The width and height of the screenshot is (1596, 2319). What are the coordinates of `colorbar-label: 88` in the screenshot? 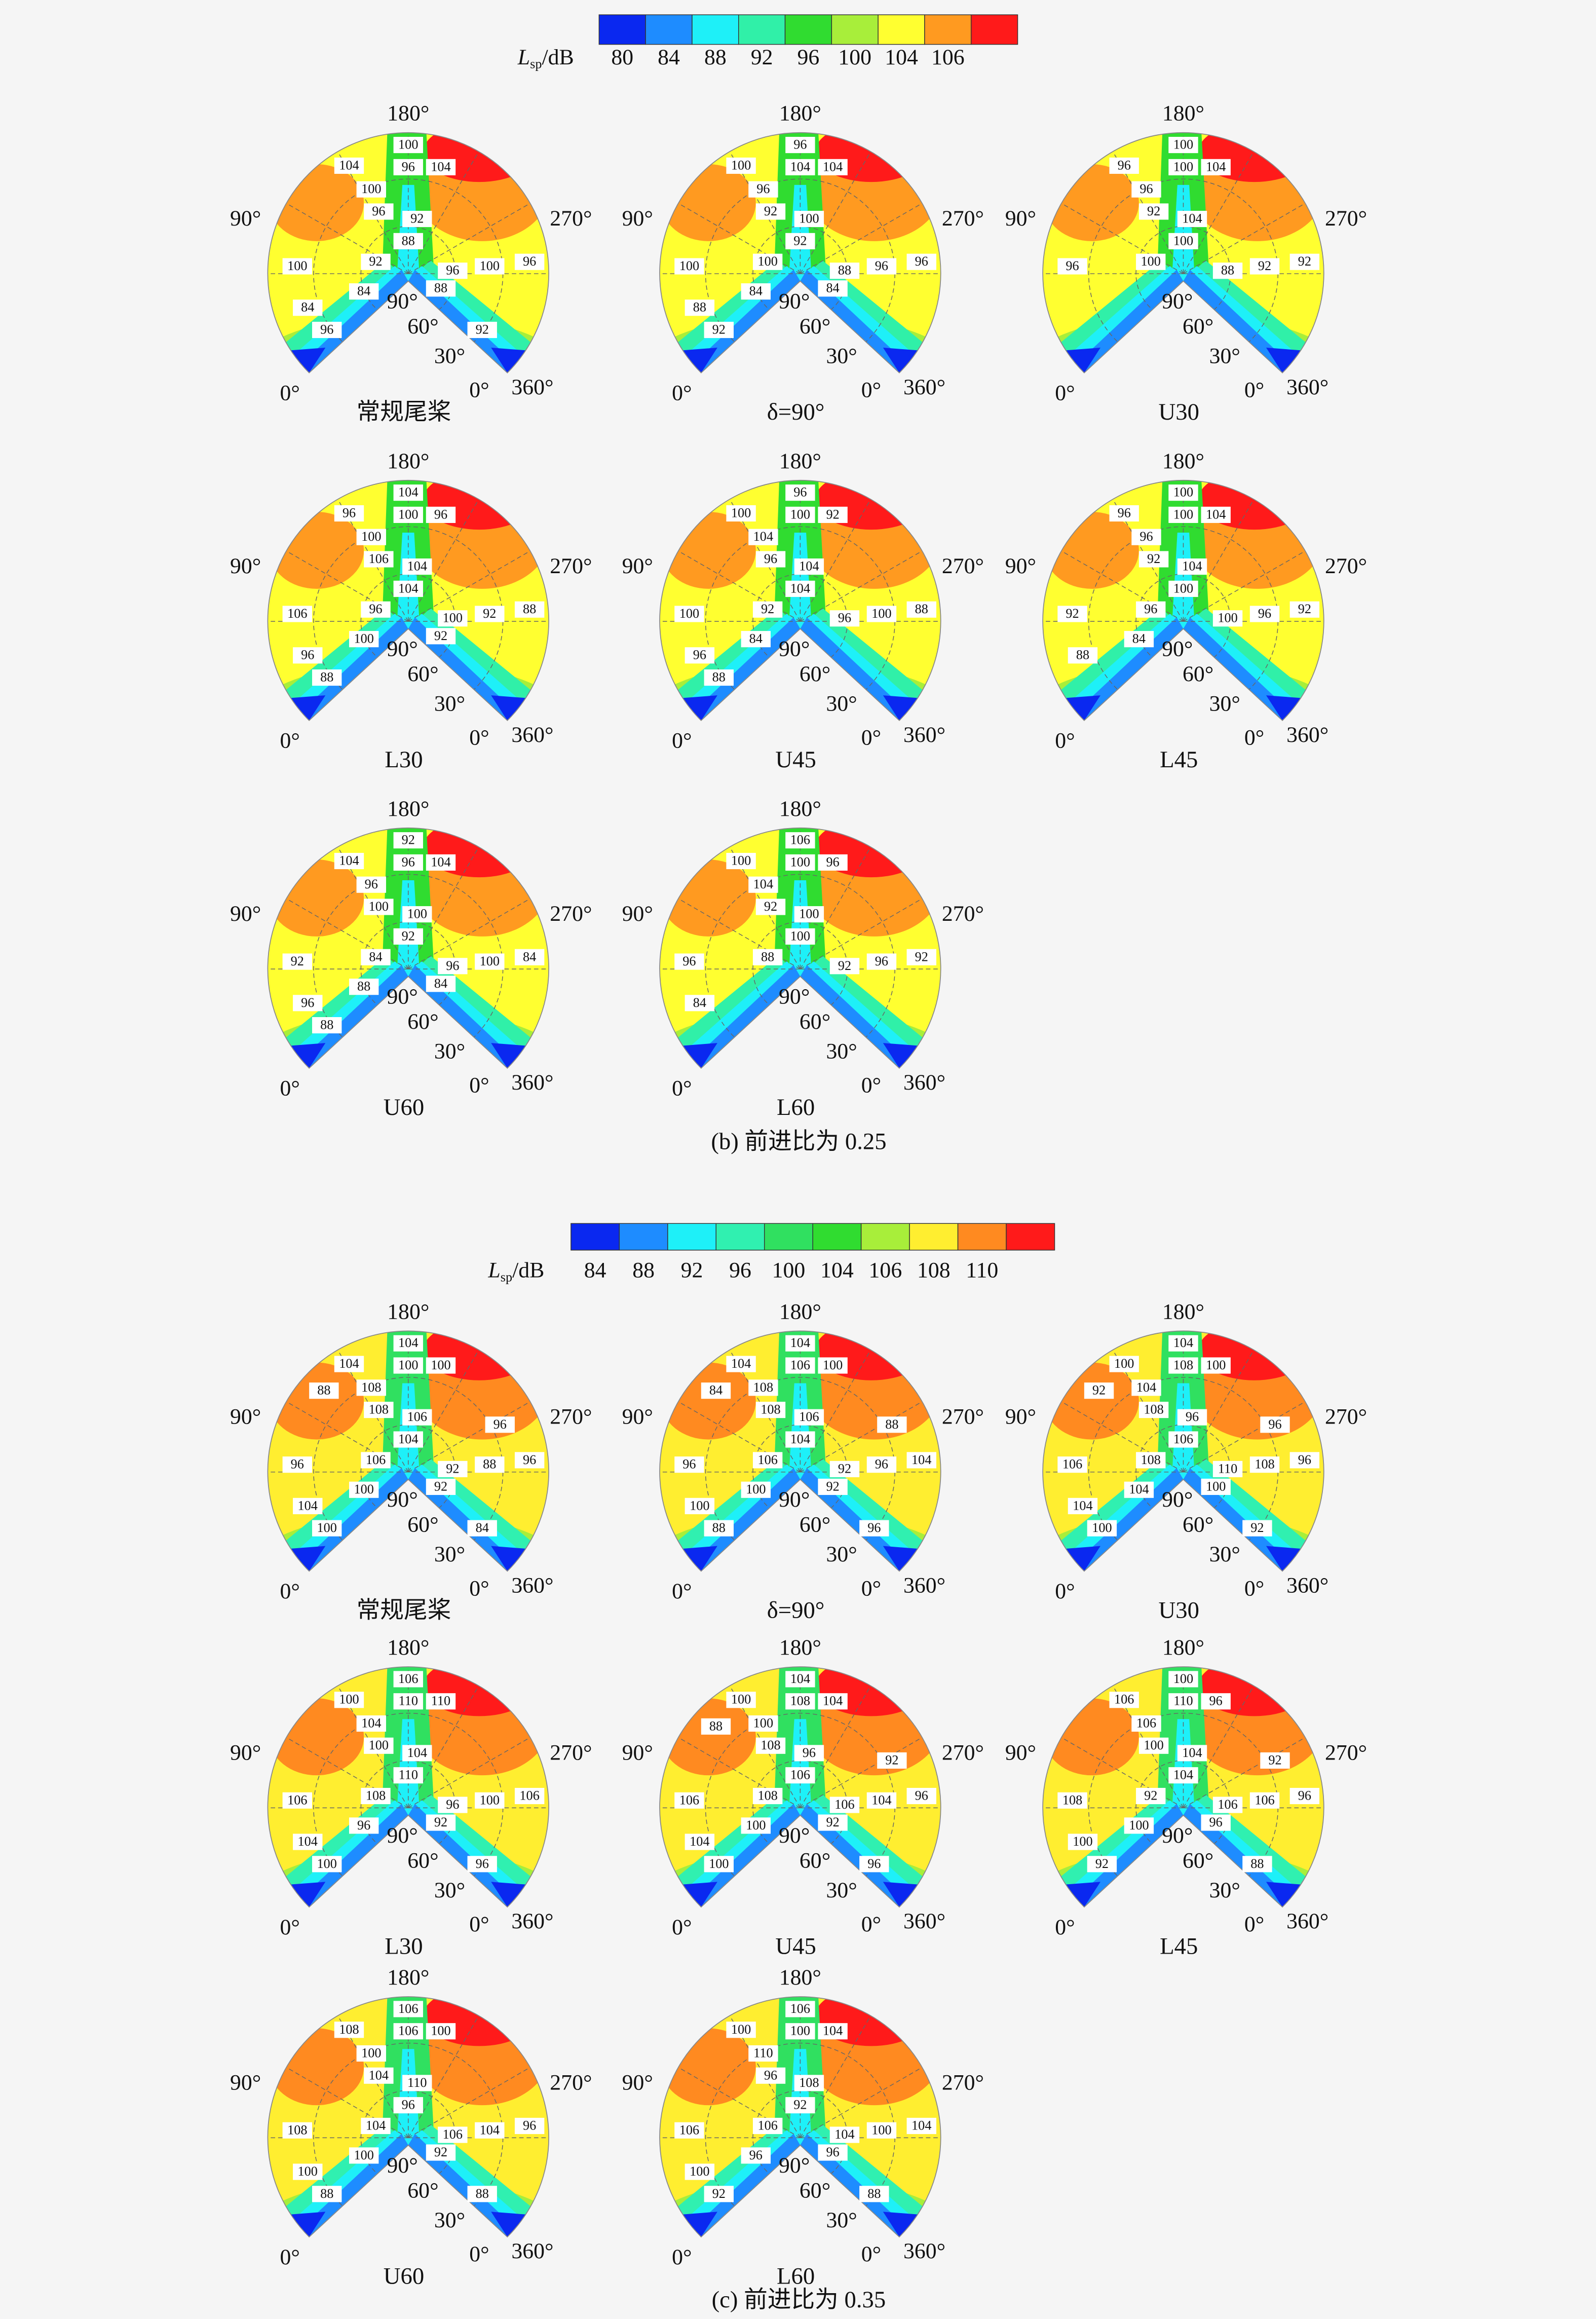 It's located at (643, 1270).